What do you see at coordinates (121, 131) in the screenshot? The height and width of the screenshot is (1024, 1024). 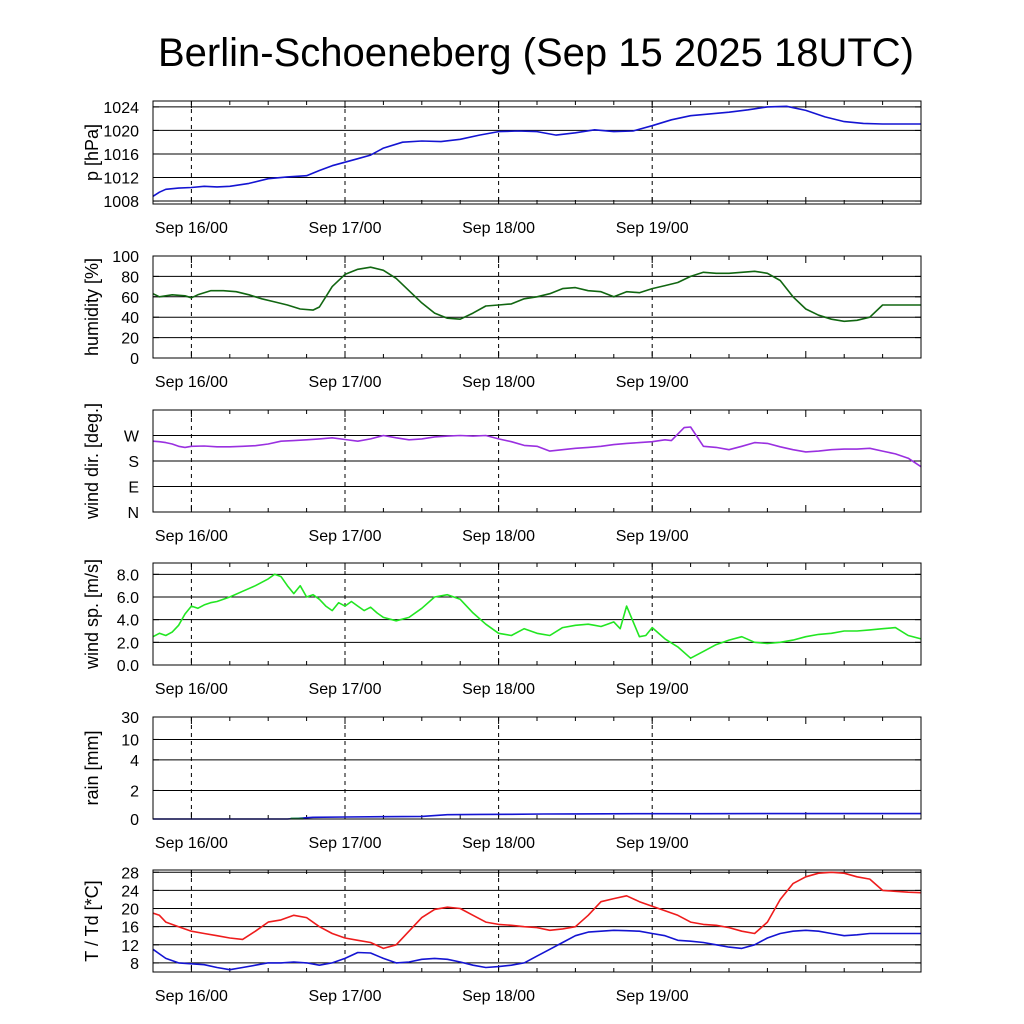 I see `y-tick-label: 1020` at bounding box center [121, 131].